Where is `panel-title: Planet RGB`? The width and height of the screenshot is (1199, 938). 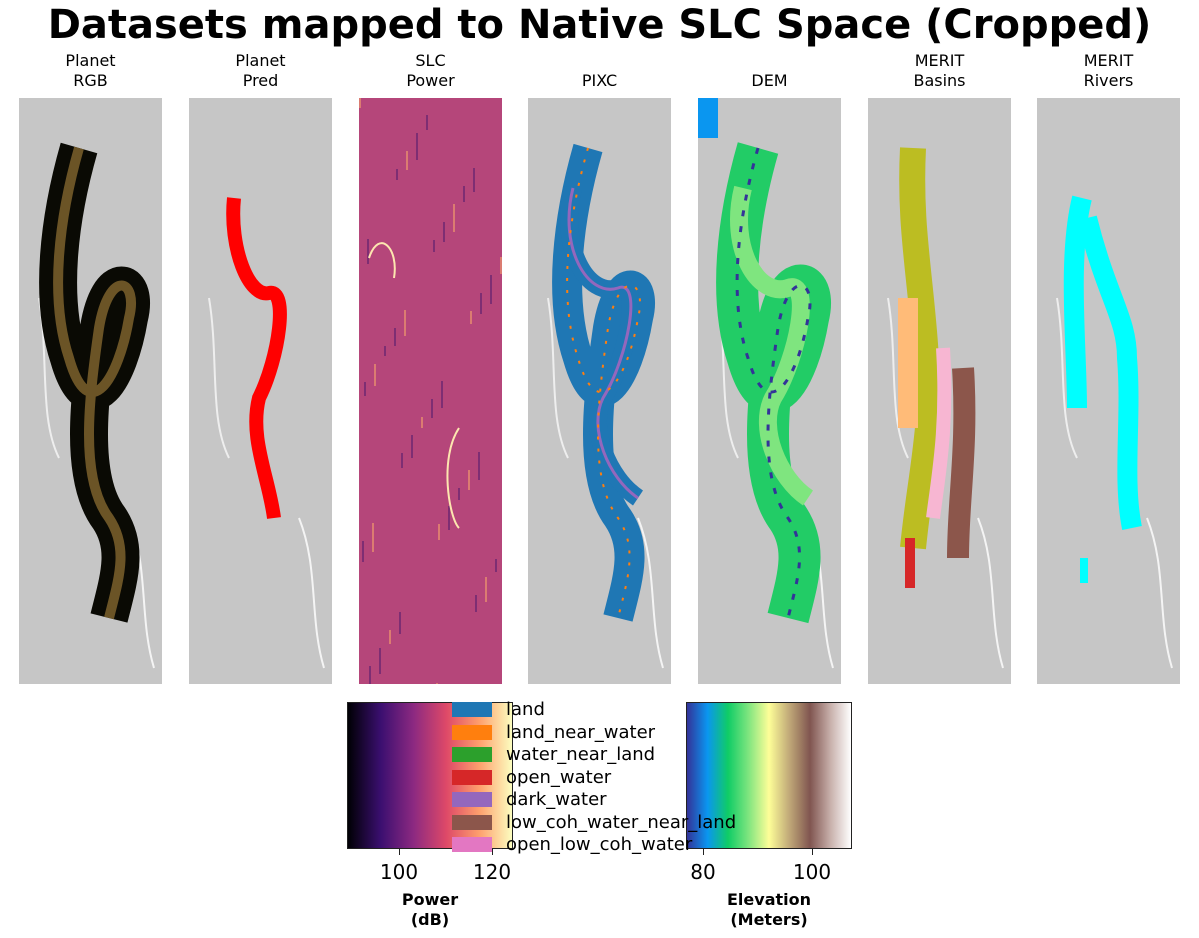
panel-title: Planet RGB is located at coordinates (90, 71).